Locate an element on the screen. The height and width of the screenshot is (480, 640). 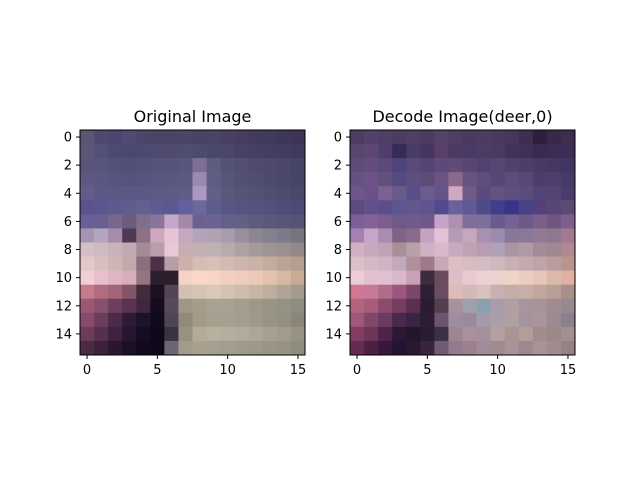
y-tick-label: 12 is located at coordinates (63, 306).